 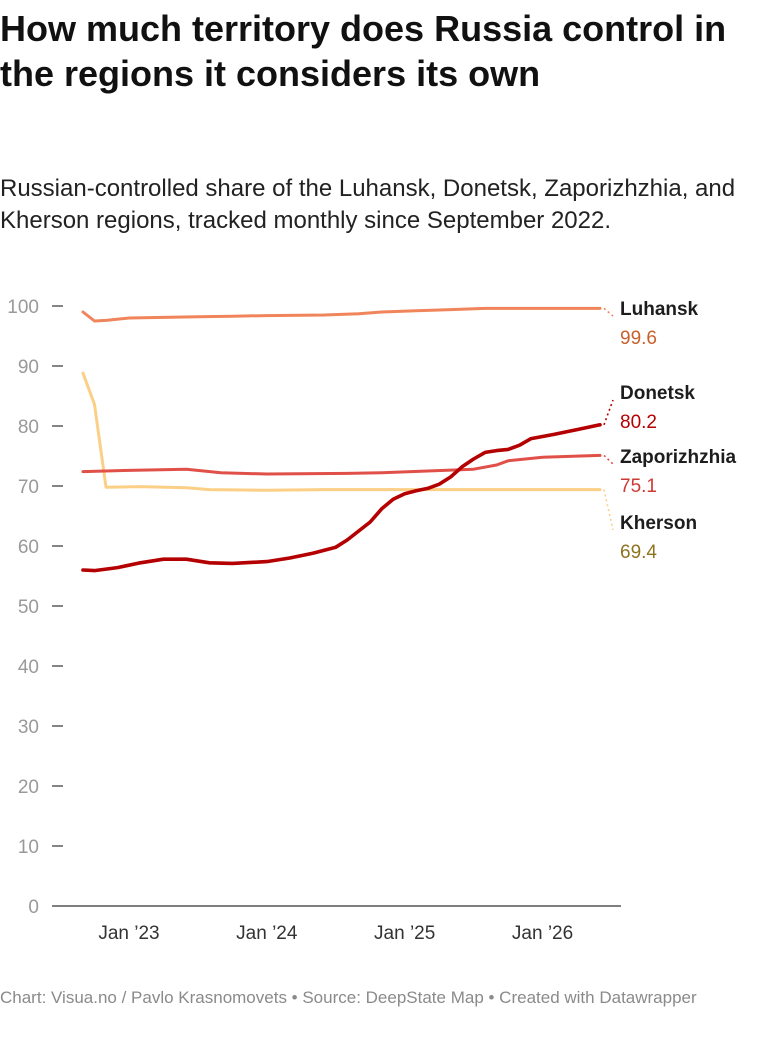 I want to click on y-tick-label: 70, so click(x=28, y=487).